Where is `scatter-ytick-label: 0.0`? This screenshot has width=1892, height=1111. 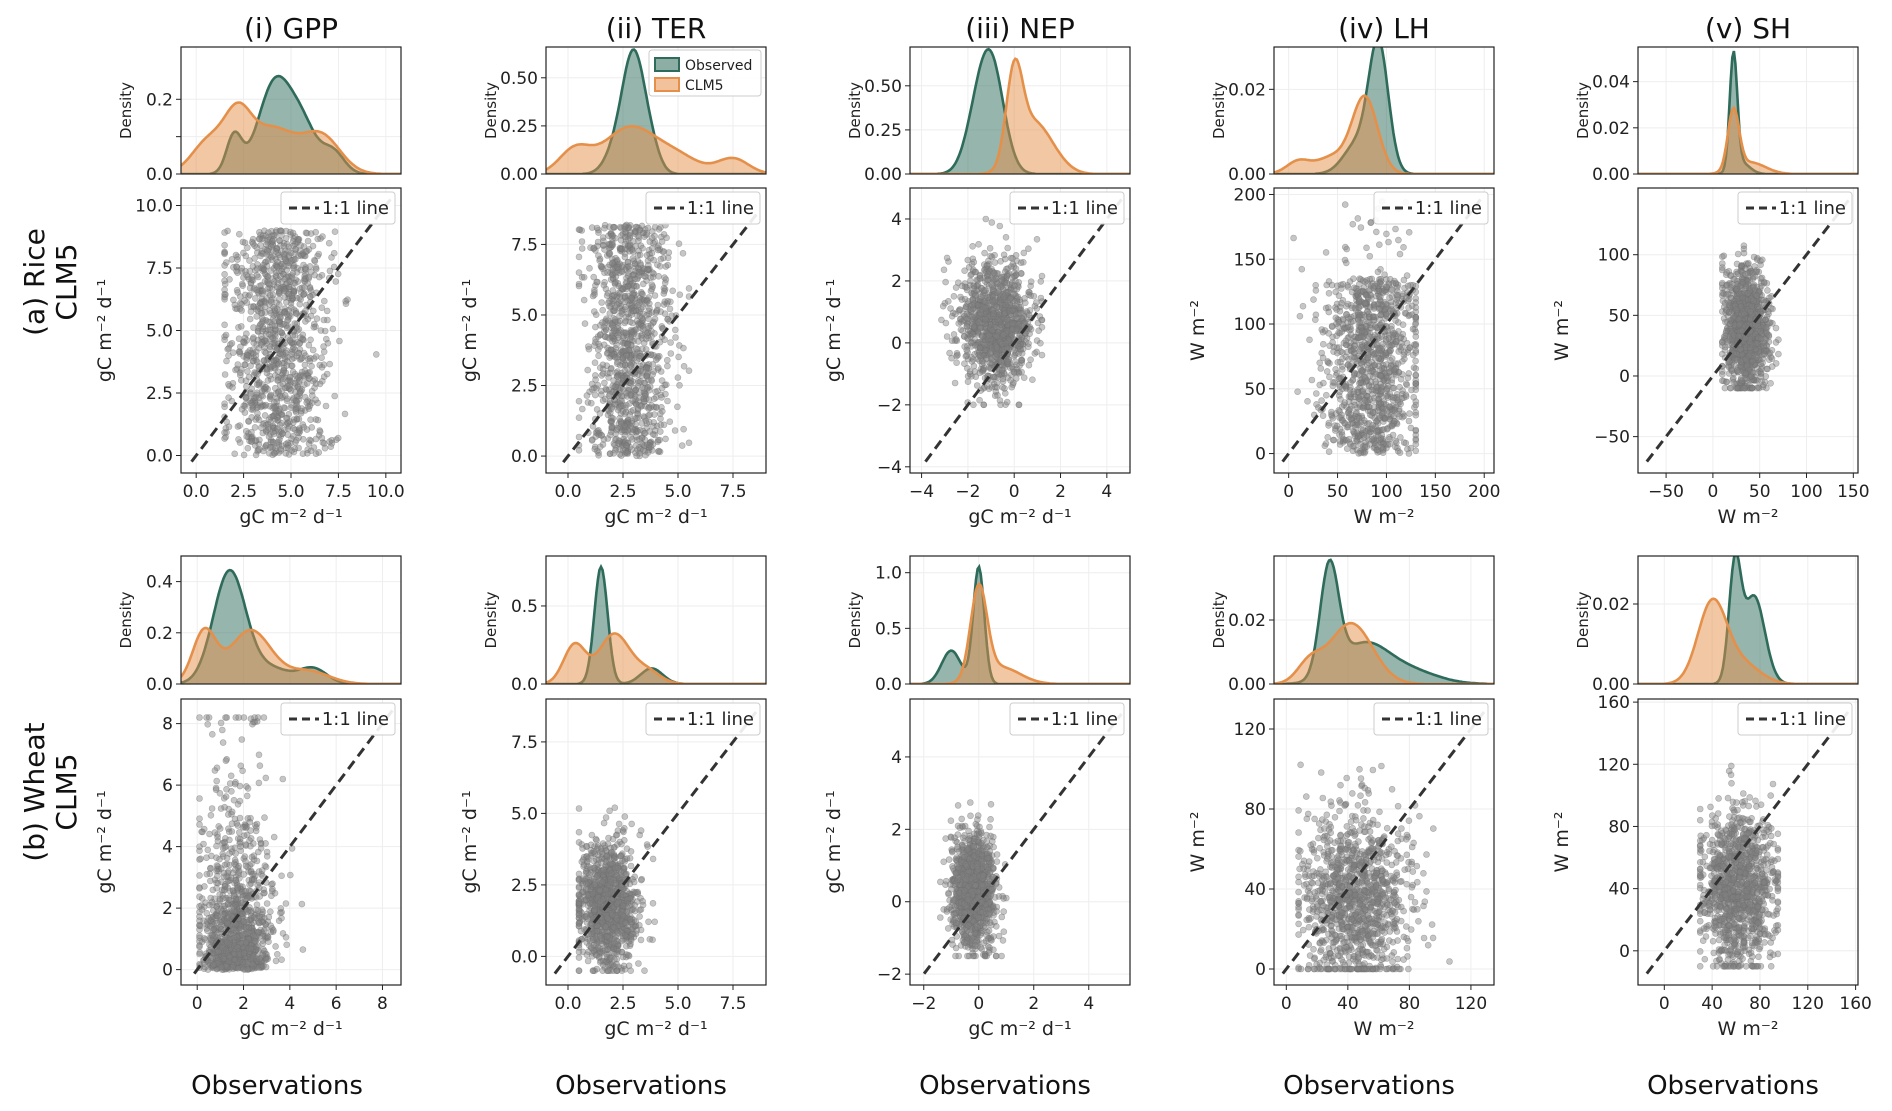 scatter-ytick-label: 0.0 is located at coordinates (524, 457).